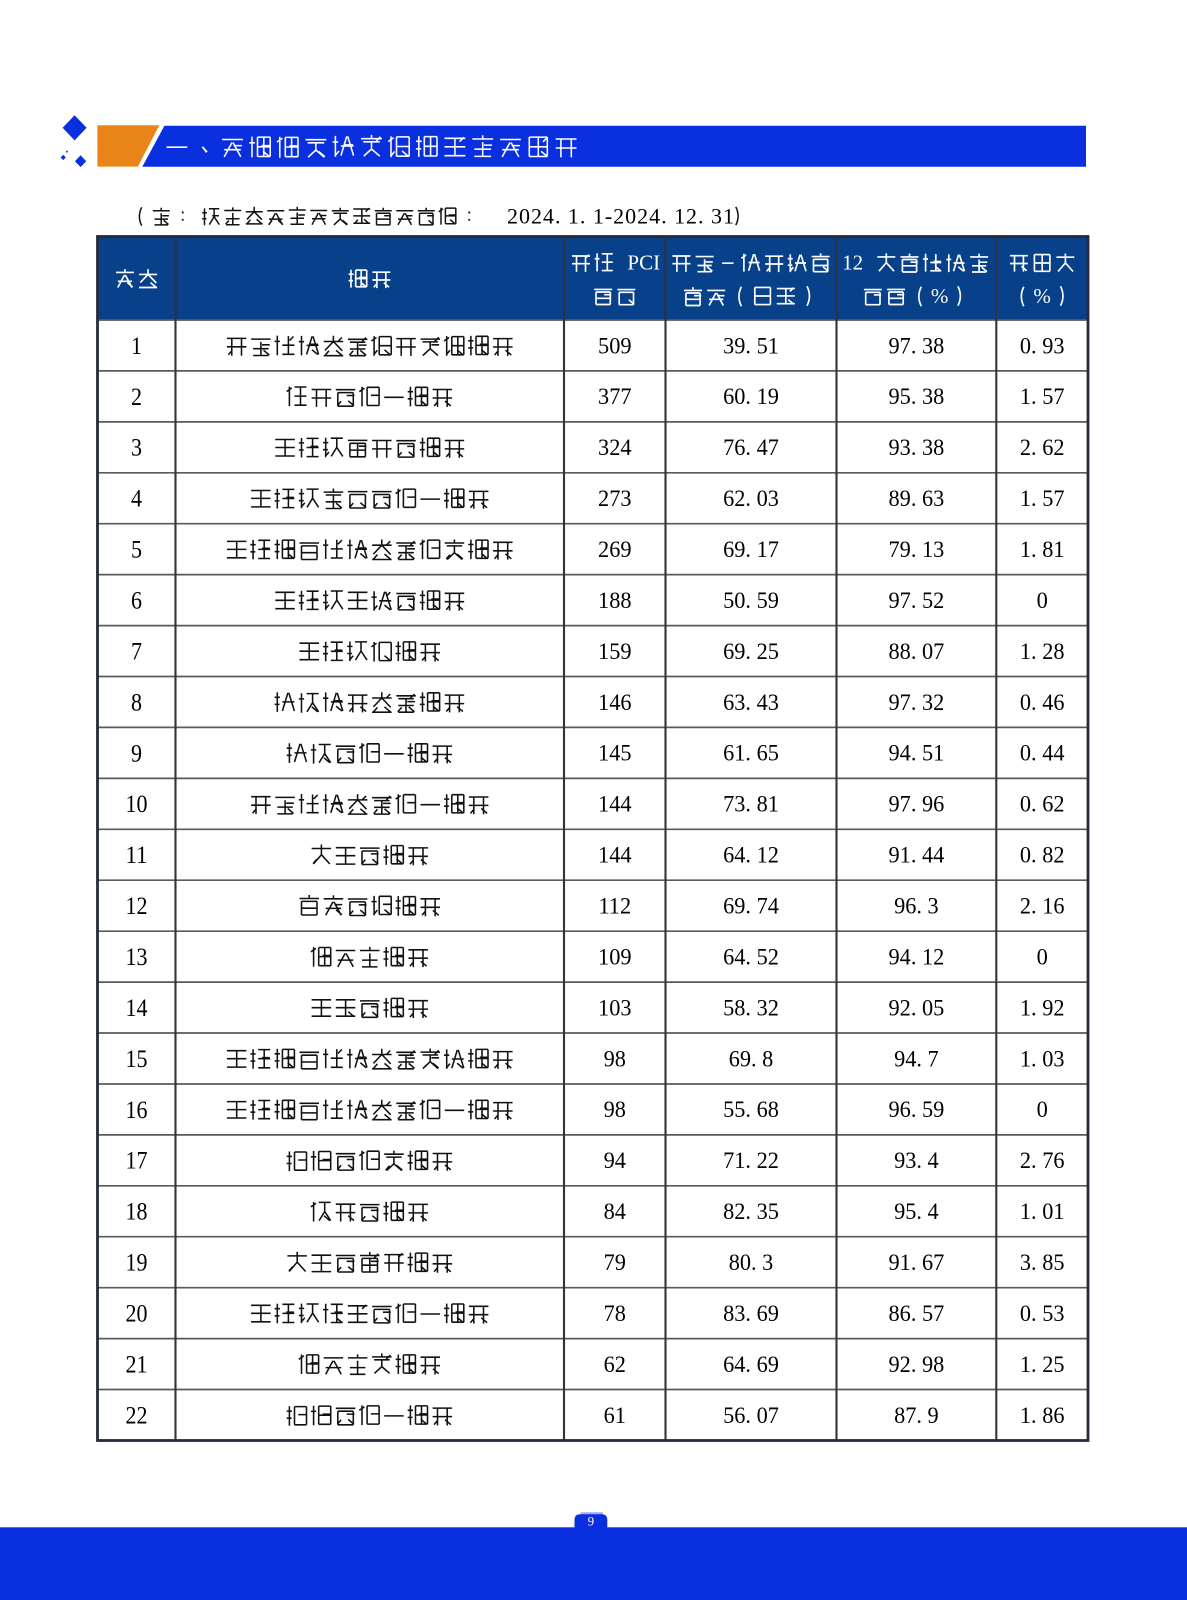  I want to click on svg-text: 2024. 1. 1-2024. 12. 31, so click(620, 215).